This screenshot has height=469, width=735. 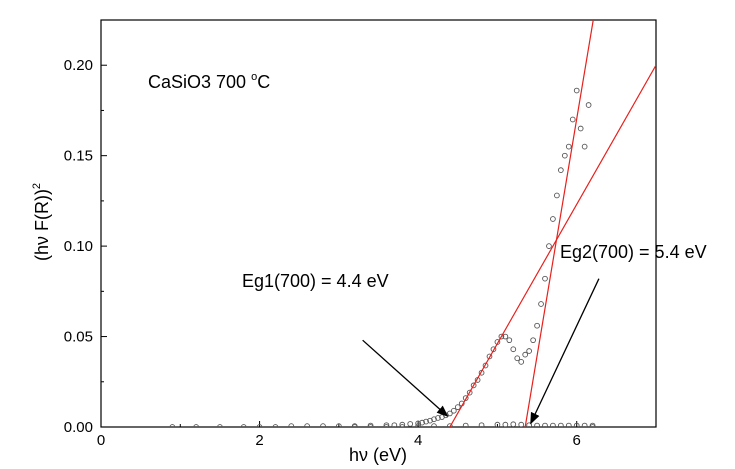 What do you see at coordinates (481, 351) in the screenshot?
I see `annotation-arrows` at bounding box center [481, 351].